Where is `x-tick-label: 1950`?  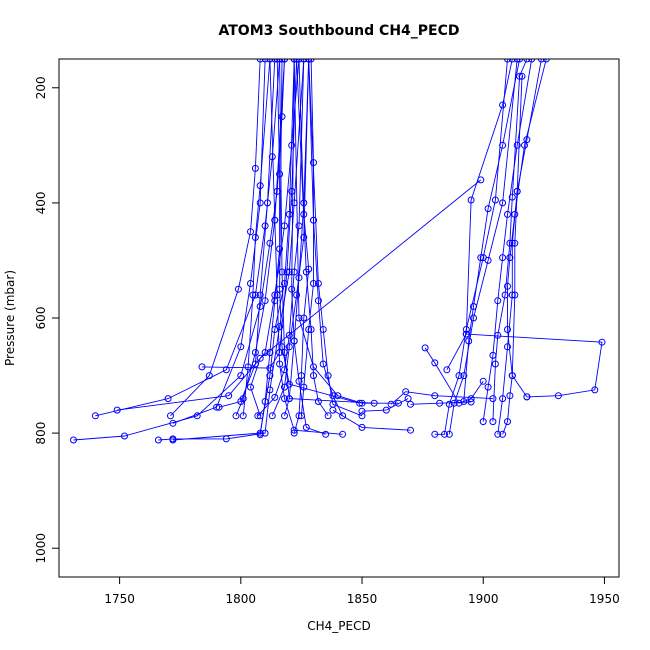 x-tick-label: 1950 is located at coordinates (604, 599).